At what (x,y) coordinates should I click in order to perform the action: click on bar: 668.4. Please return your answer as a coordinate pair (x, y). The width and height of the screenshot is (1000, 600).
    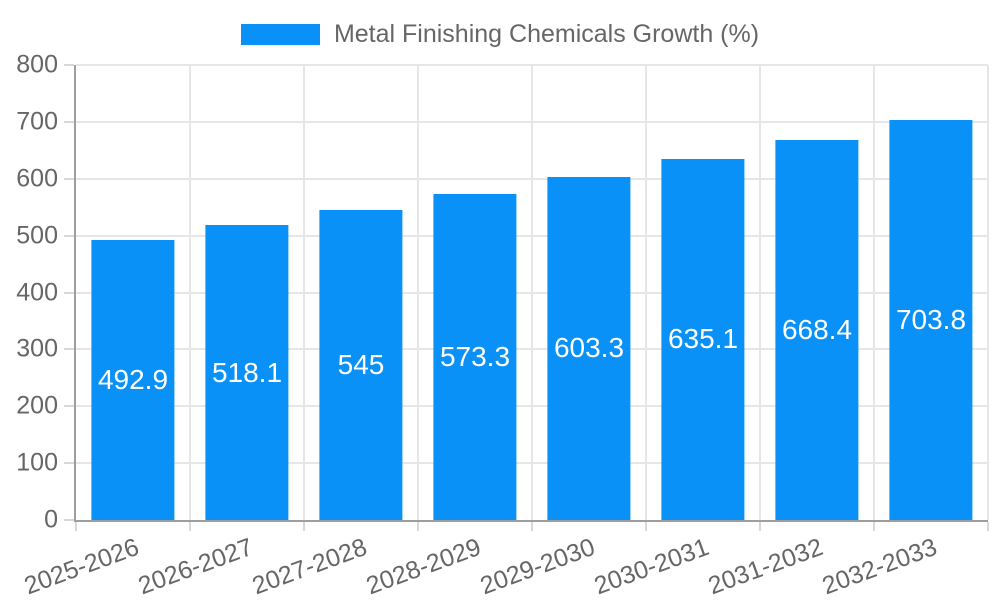
    Looking at the image, I should click on (817, 329).